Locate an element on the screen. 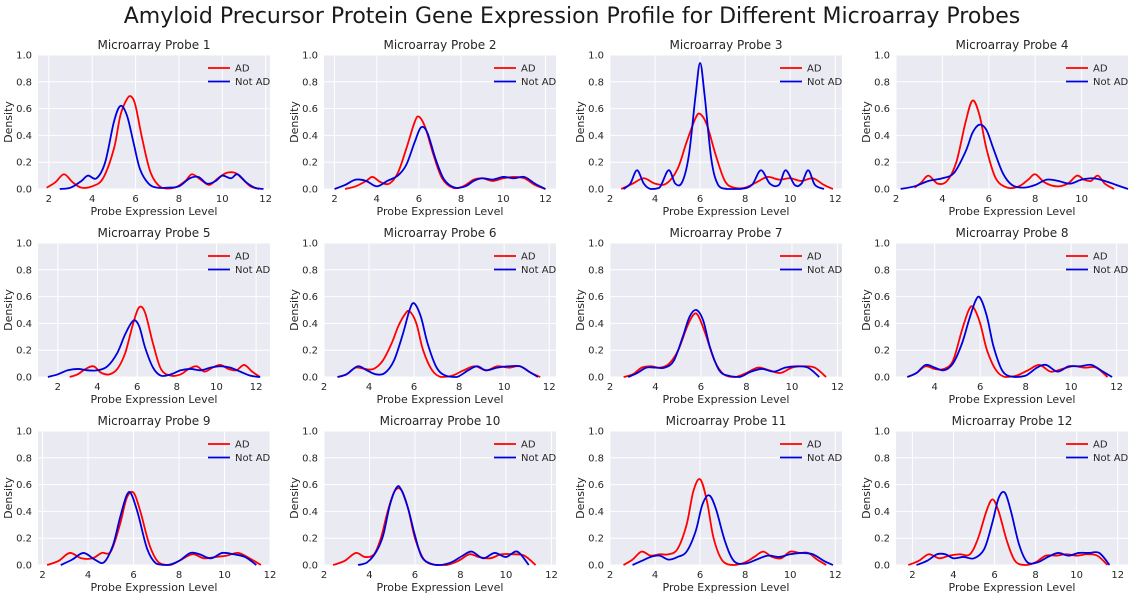 The width and height of the screenshot is (1144, 602). subplot-title: Microarray Probe 4 is located at coordinates (1011, 45).